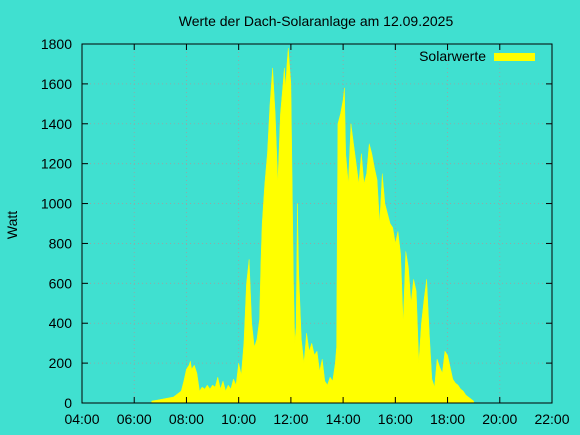 Image resolution: width=580 pixels, height=435 pixels. Describe the element at coordinates (551, 419) in the screenshot. I see `x-tick-label: 22:00` at that location.